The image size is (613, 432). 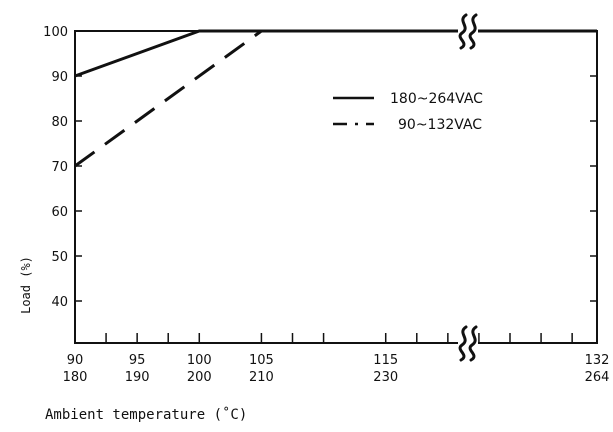 I want to click on x-tick-label-bottom: 230, so click(x=385, y=377).